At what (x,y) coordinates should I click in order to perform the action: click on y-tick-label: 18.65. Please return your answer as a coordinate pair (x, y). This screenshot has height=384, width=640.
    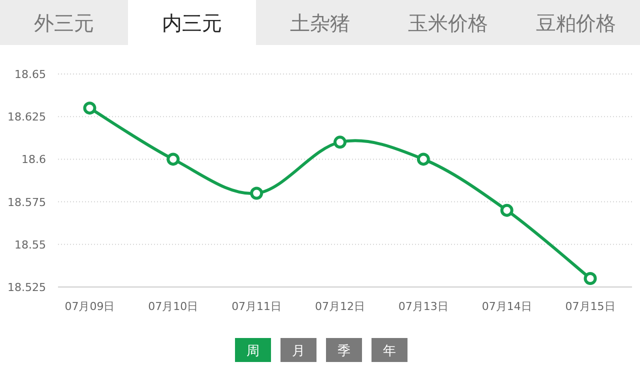
    Looking at the image, I should click on (30, 74).